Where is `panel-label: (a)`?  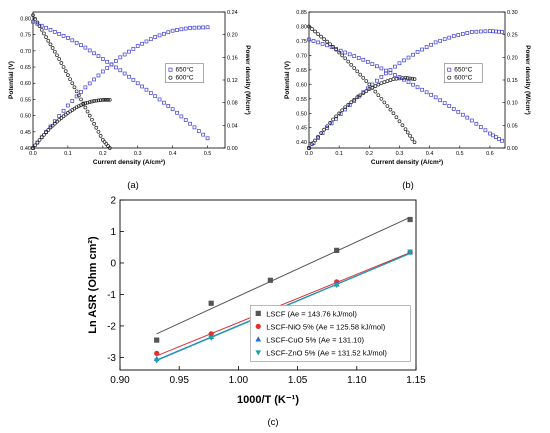 panel-label: (a) is located at coordinates (133, 185).